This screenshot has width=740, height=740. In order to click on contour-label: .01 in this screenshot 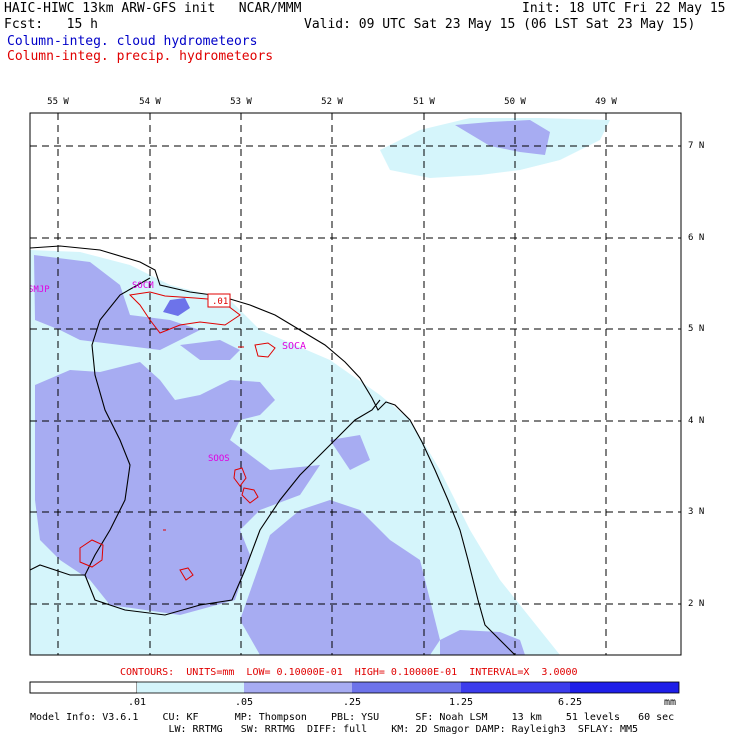, I will do `click(220, 302)`.